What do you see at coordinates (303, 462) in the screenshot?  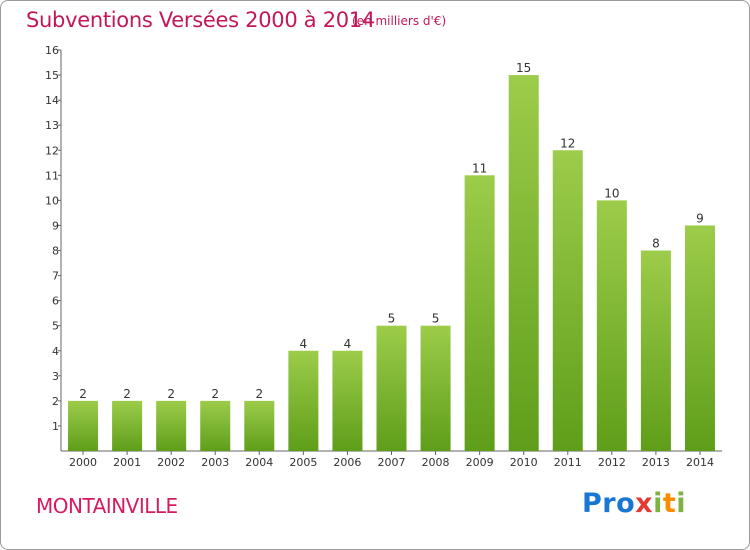 I see `x-tick-label: 2005` at bounding box center [303, 462].